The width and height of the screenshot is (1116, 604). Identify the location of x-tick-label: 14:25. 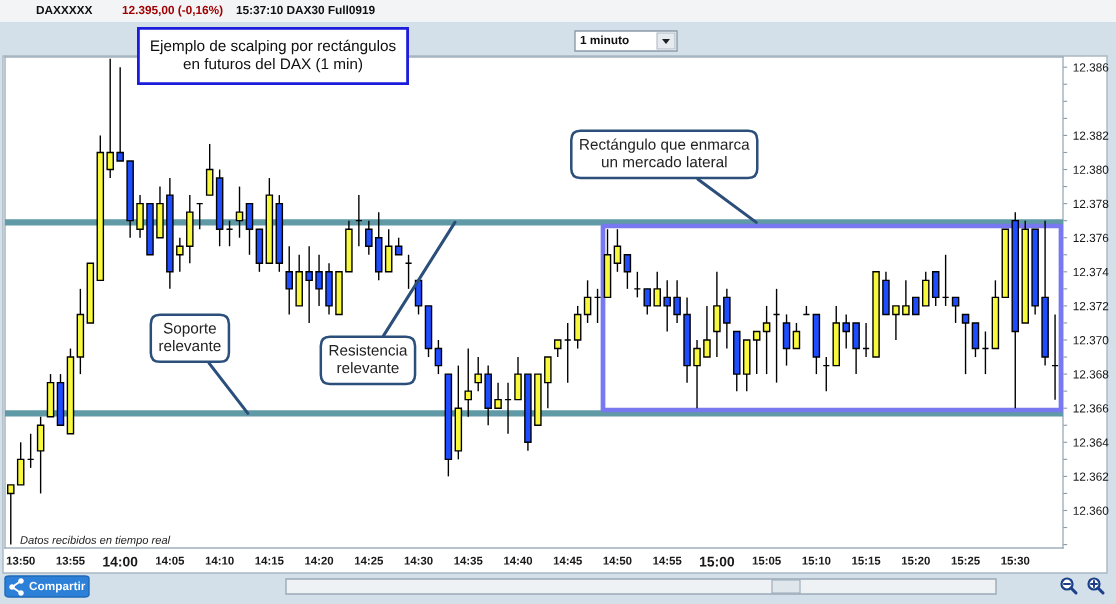
(369, 560).